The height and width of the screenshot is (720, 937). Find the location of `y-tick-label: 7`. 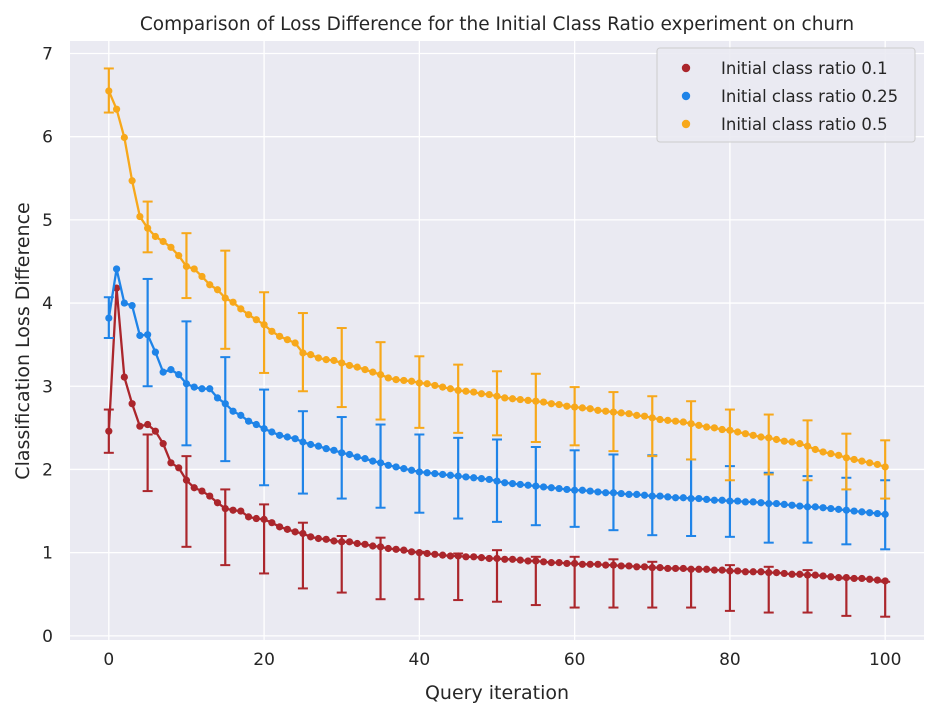

y-tick-label: 7 is located at coordinates (47, 54).